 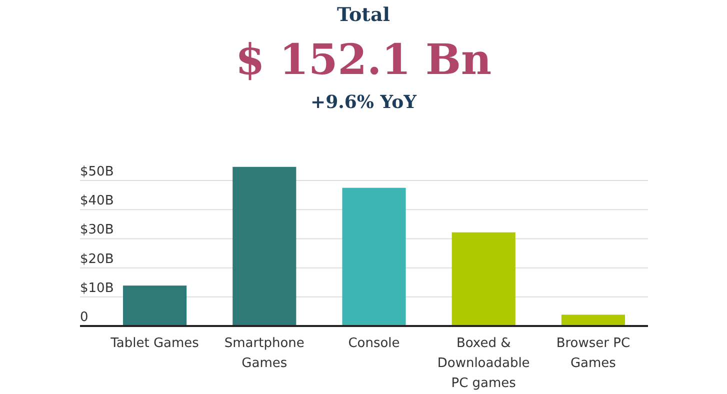 What do you see at coordinates (97, 288) in the screenshot?
I see `y-tick-label: $10B` at bounding box center [97, 288].